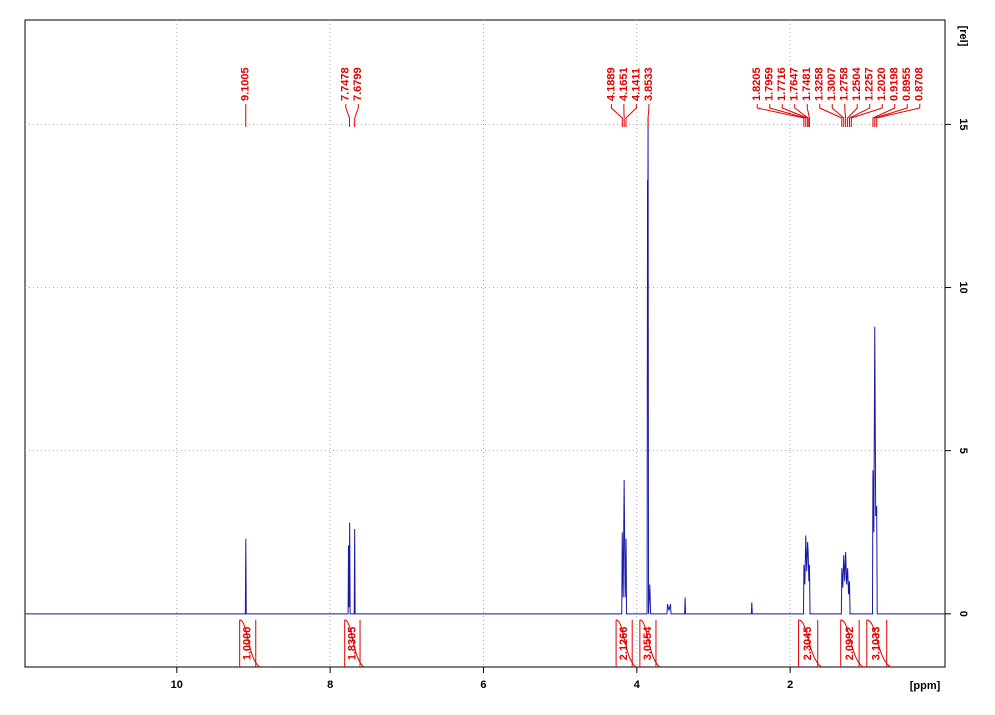 The width and height of the screenshot is (995, 715). I want to click on x-tick-label: 8, so click(330, 685).